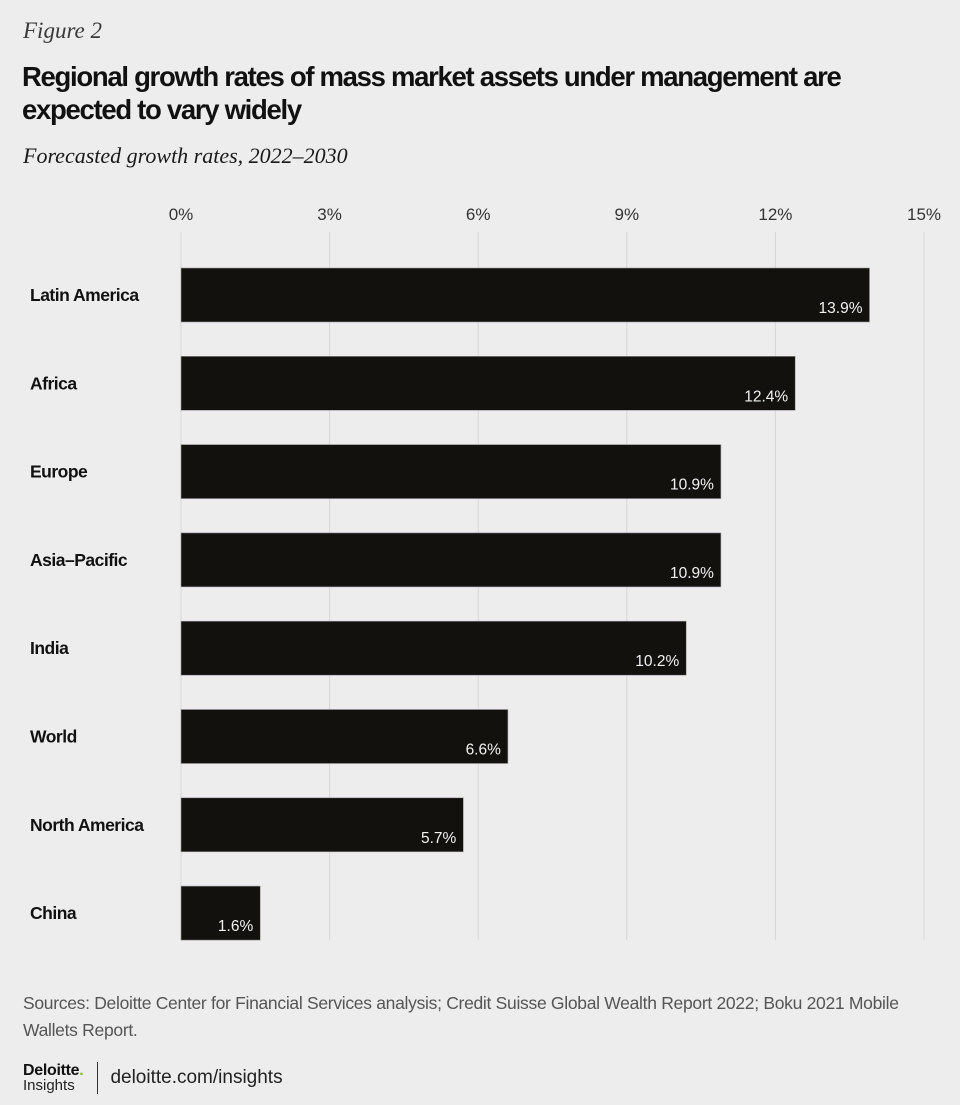 This screenshot has height=1105, width=960. I want to click on category-label: China, so click(53, 913).